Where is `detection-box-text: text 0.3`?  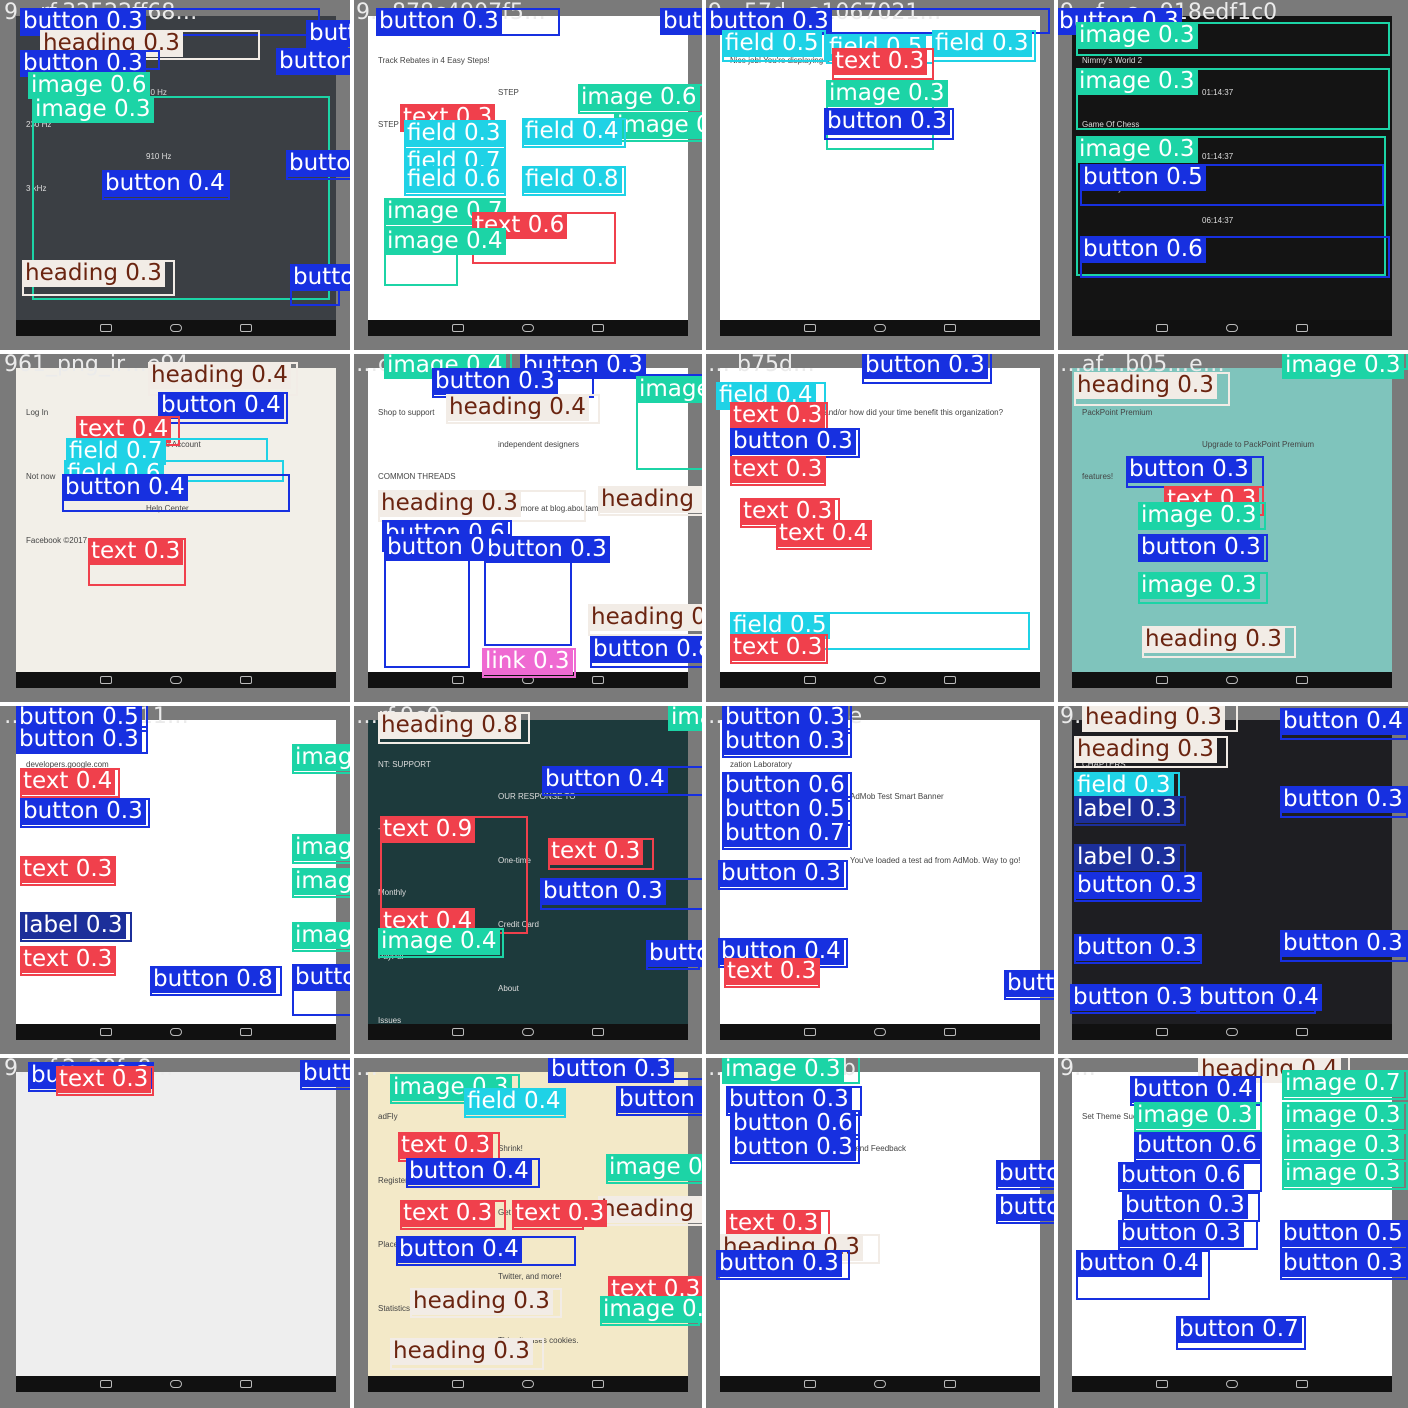
detection-box-text: text 0.3 is located at coordinates (453, 1215).